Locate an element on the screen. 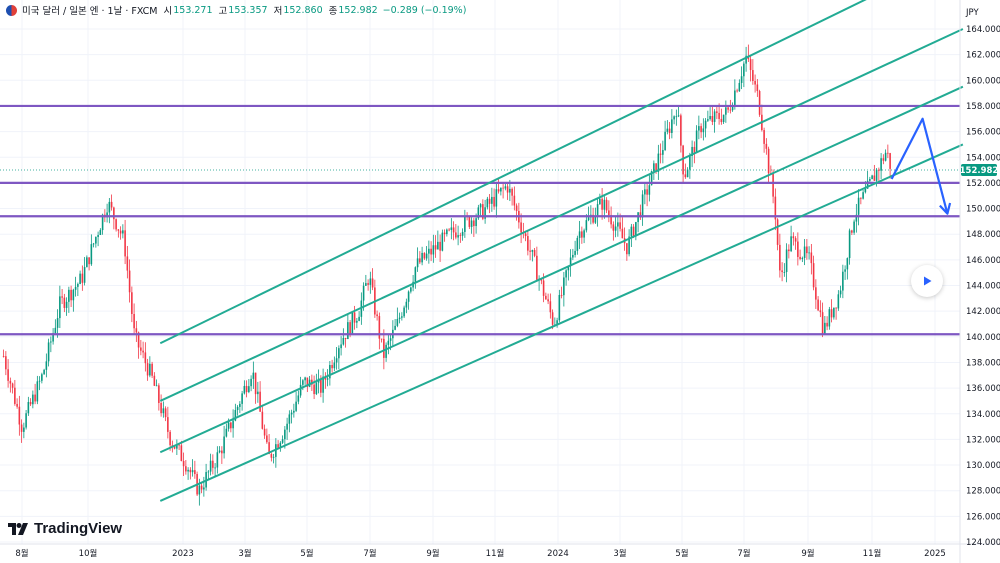  play-icon is located at coordinates (928, 281).